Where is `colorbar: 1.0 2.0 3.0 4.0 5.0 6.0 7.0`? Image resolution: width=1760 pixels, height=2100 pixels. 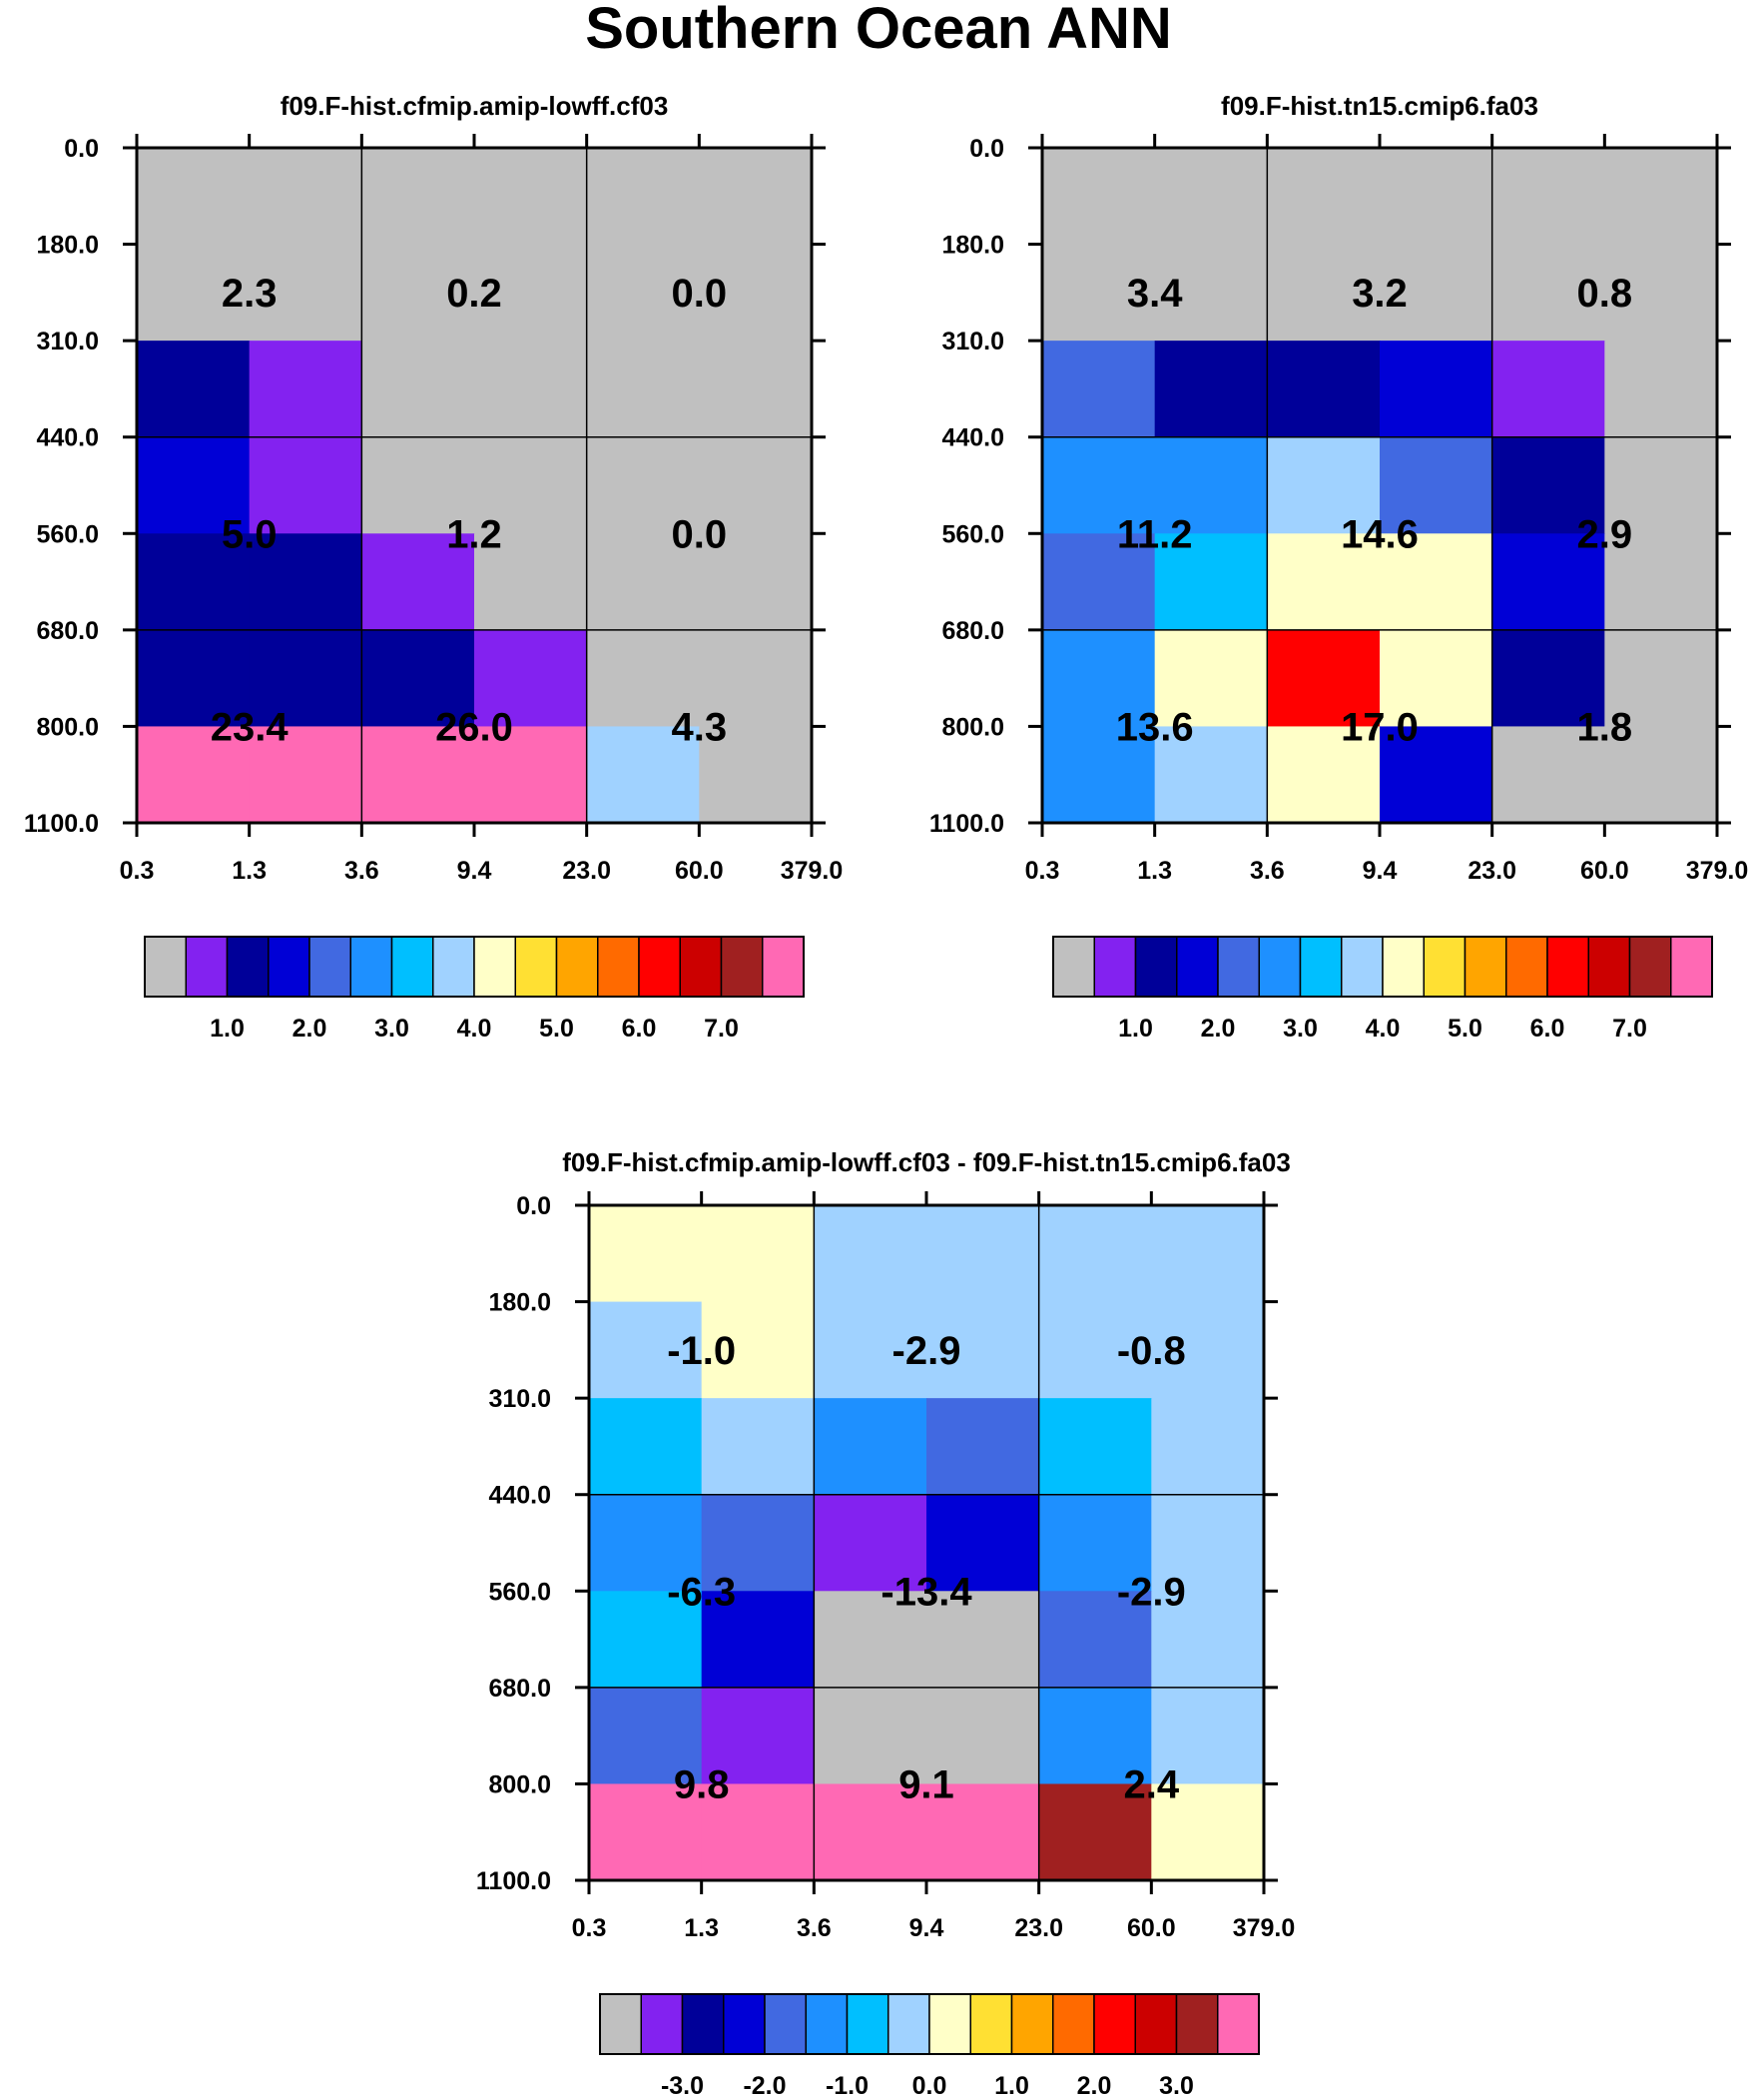 colorbar: 1.0 2.0 3.0 4.0 5.0 6.0 7.0 is located at coordinates (1382, 989).